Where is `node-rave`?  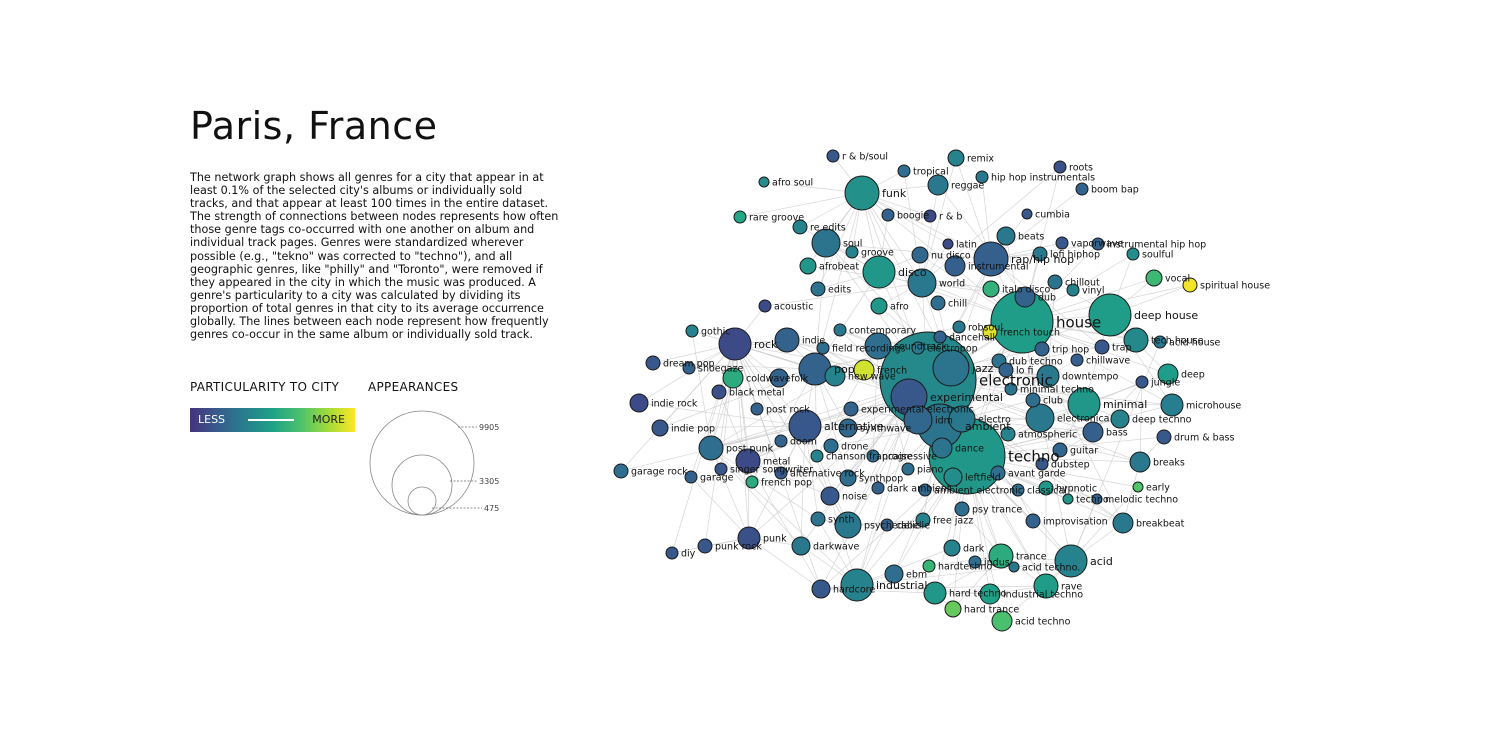
node-rave is located at coordinates (1046, 586).